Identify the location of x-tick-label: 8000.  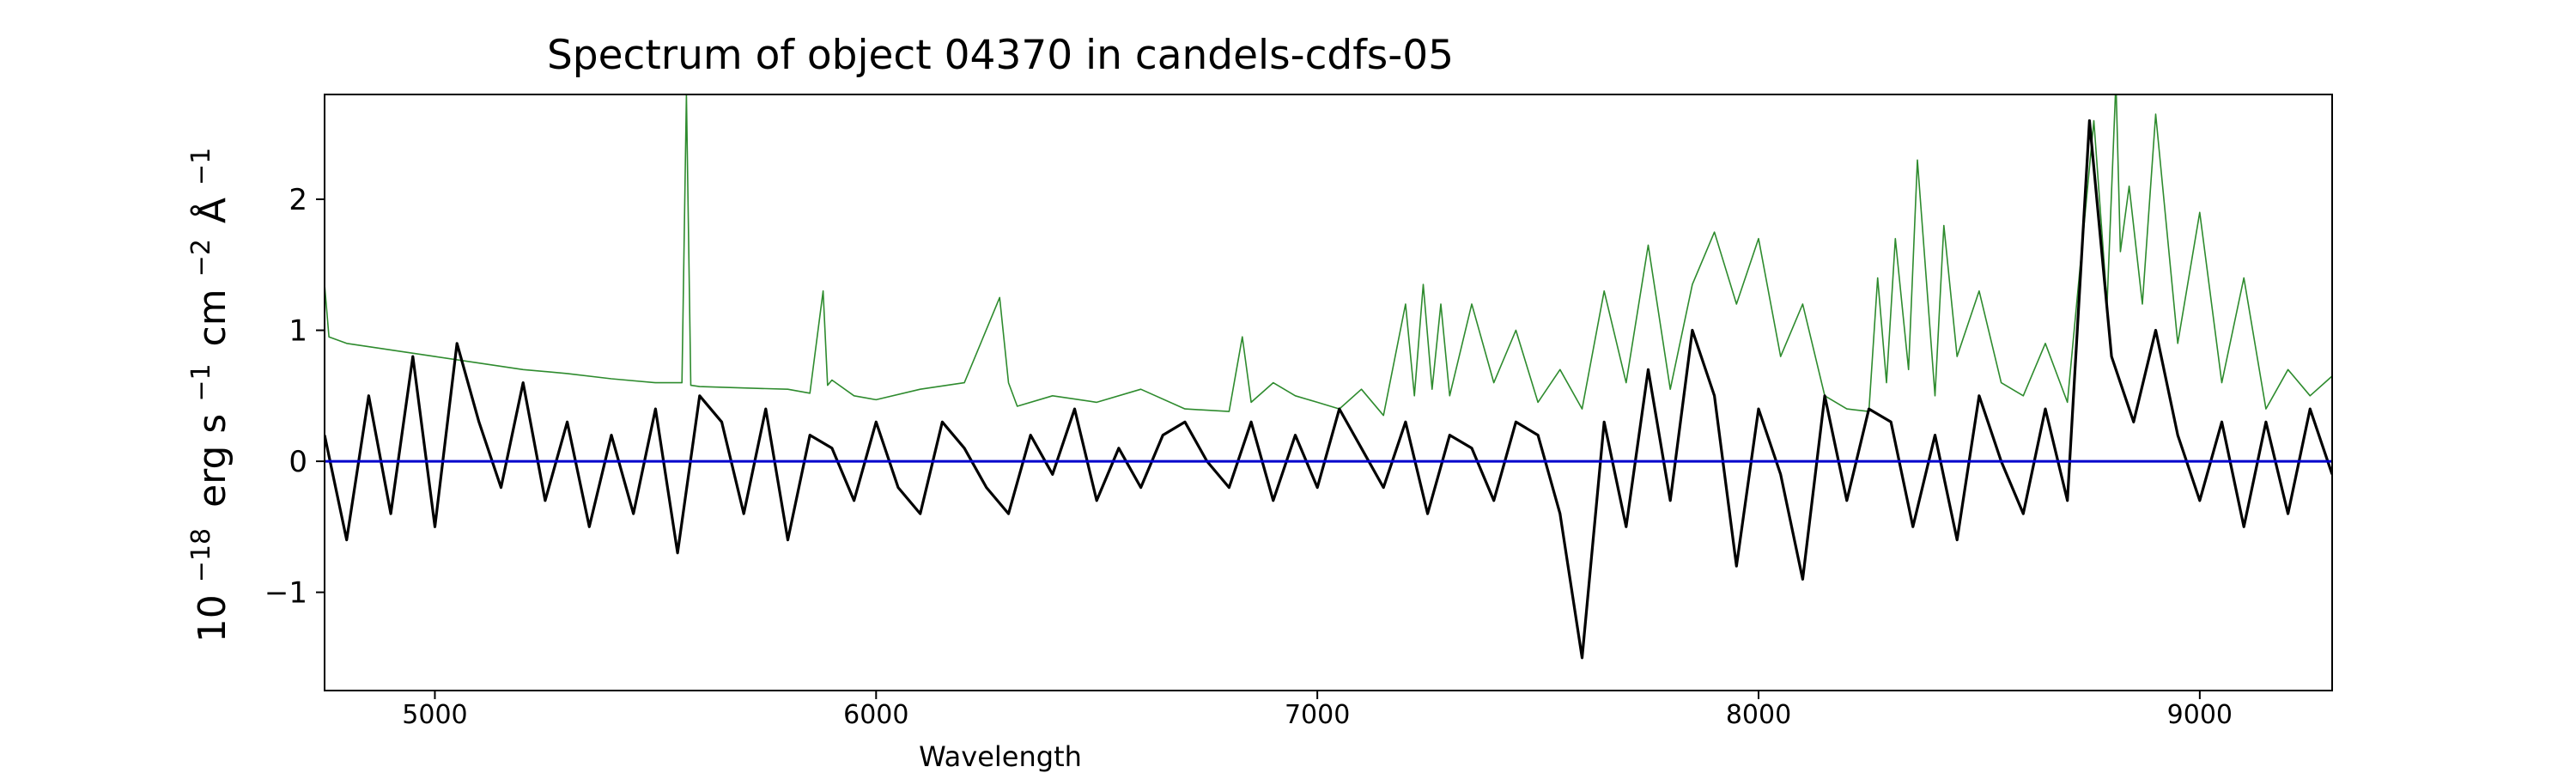
(1759, 715).